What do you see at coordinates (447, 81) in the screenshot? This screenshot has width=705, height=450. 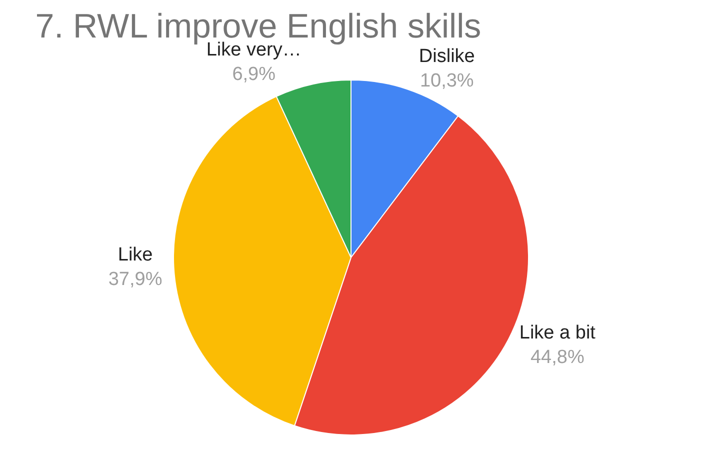 I see `data-label: 10,3%` at bounding box center [447, 81].